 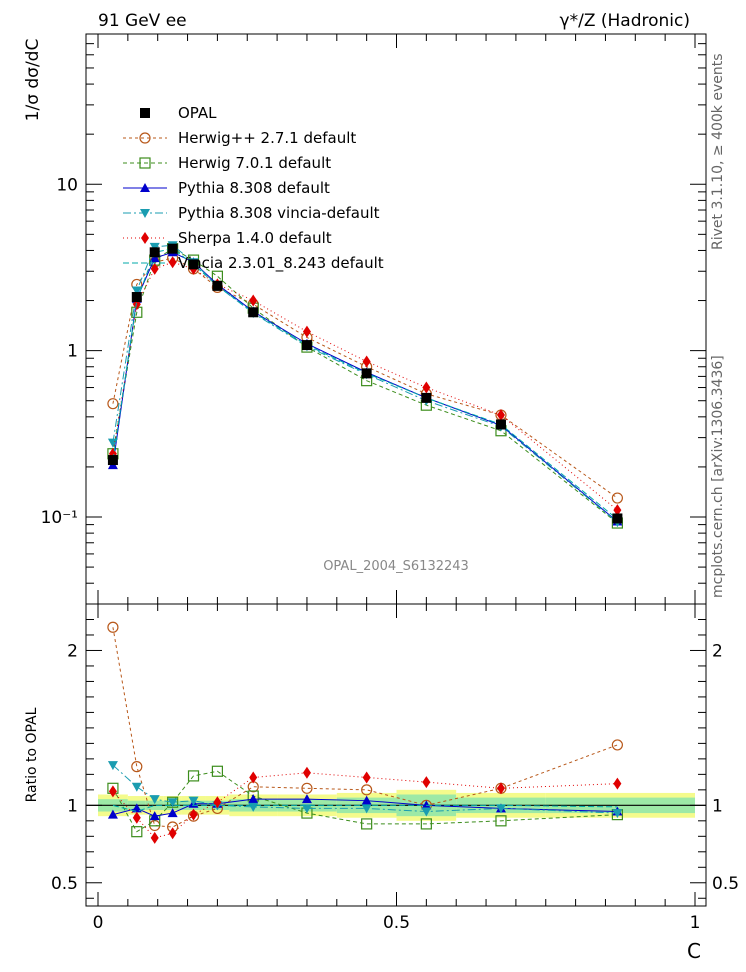 I want to click on y-tick-label: 1, so click(x=72, y=352).